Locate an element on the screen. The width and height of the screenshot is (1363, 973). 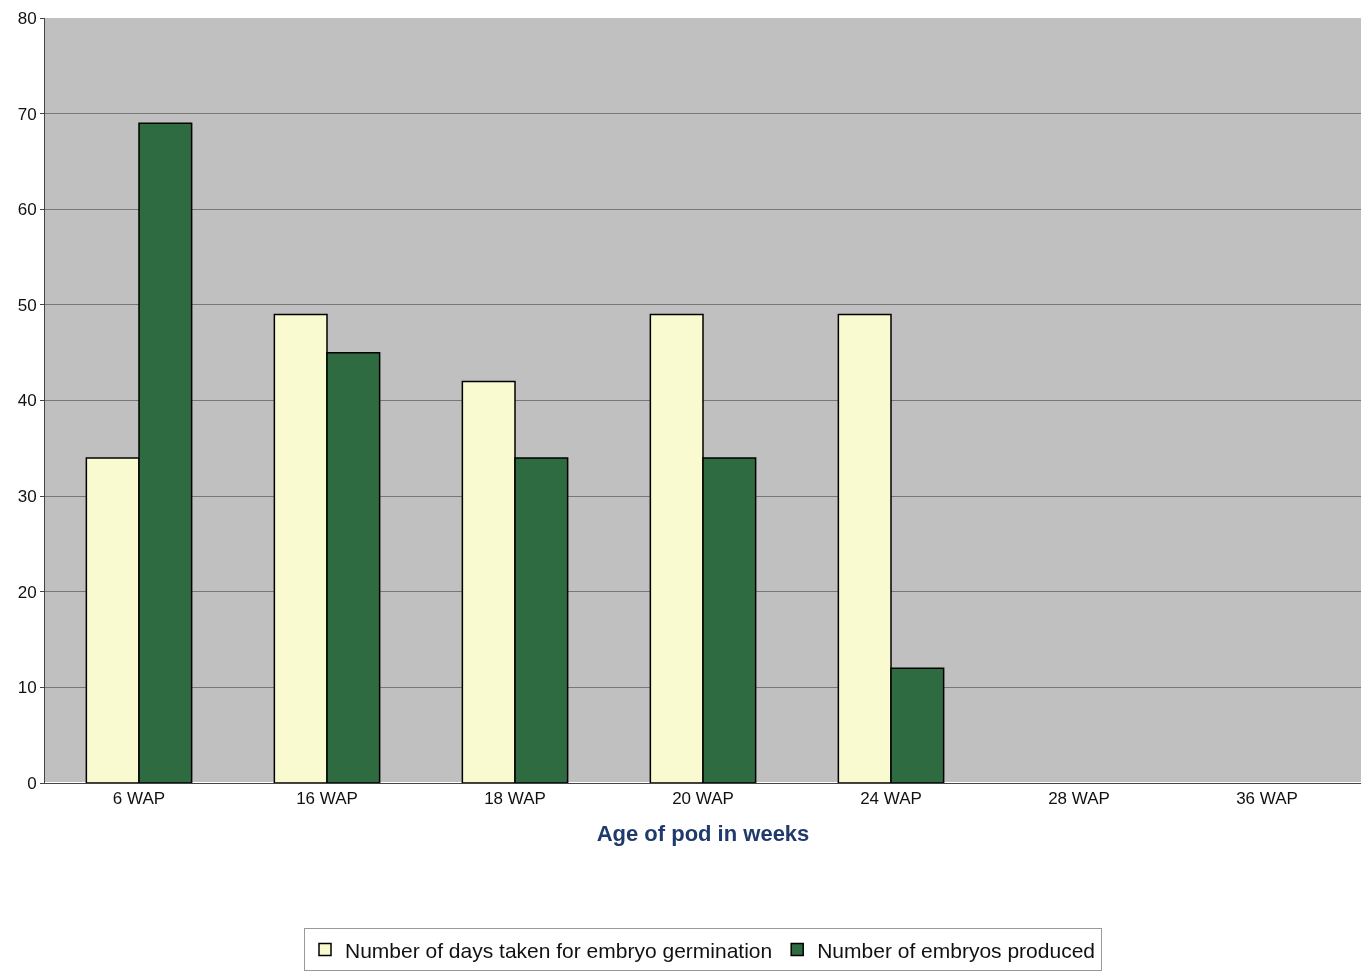
y-tick-label: 60 is located at coordinates (27, 210).